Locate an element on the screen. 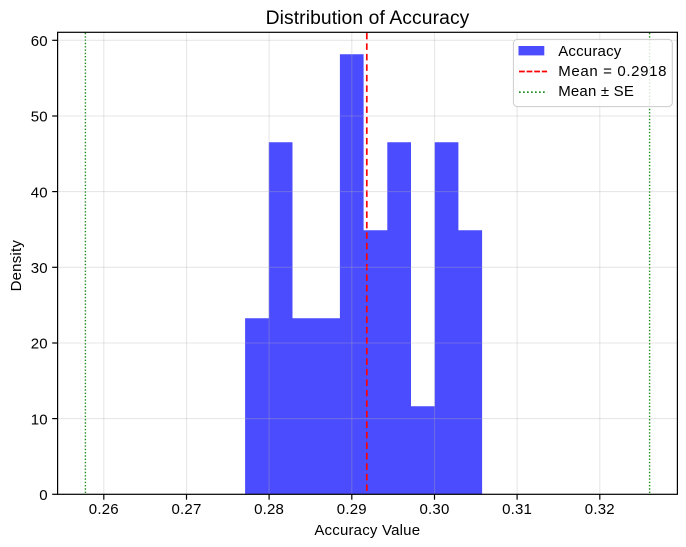  svg-text: 50 is located at coordinates (39, 117).